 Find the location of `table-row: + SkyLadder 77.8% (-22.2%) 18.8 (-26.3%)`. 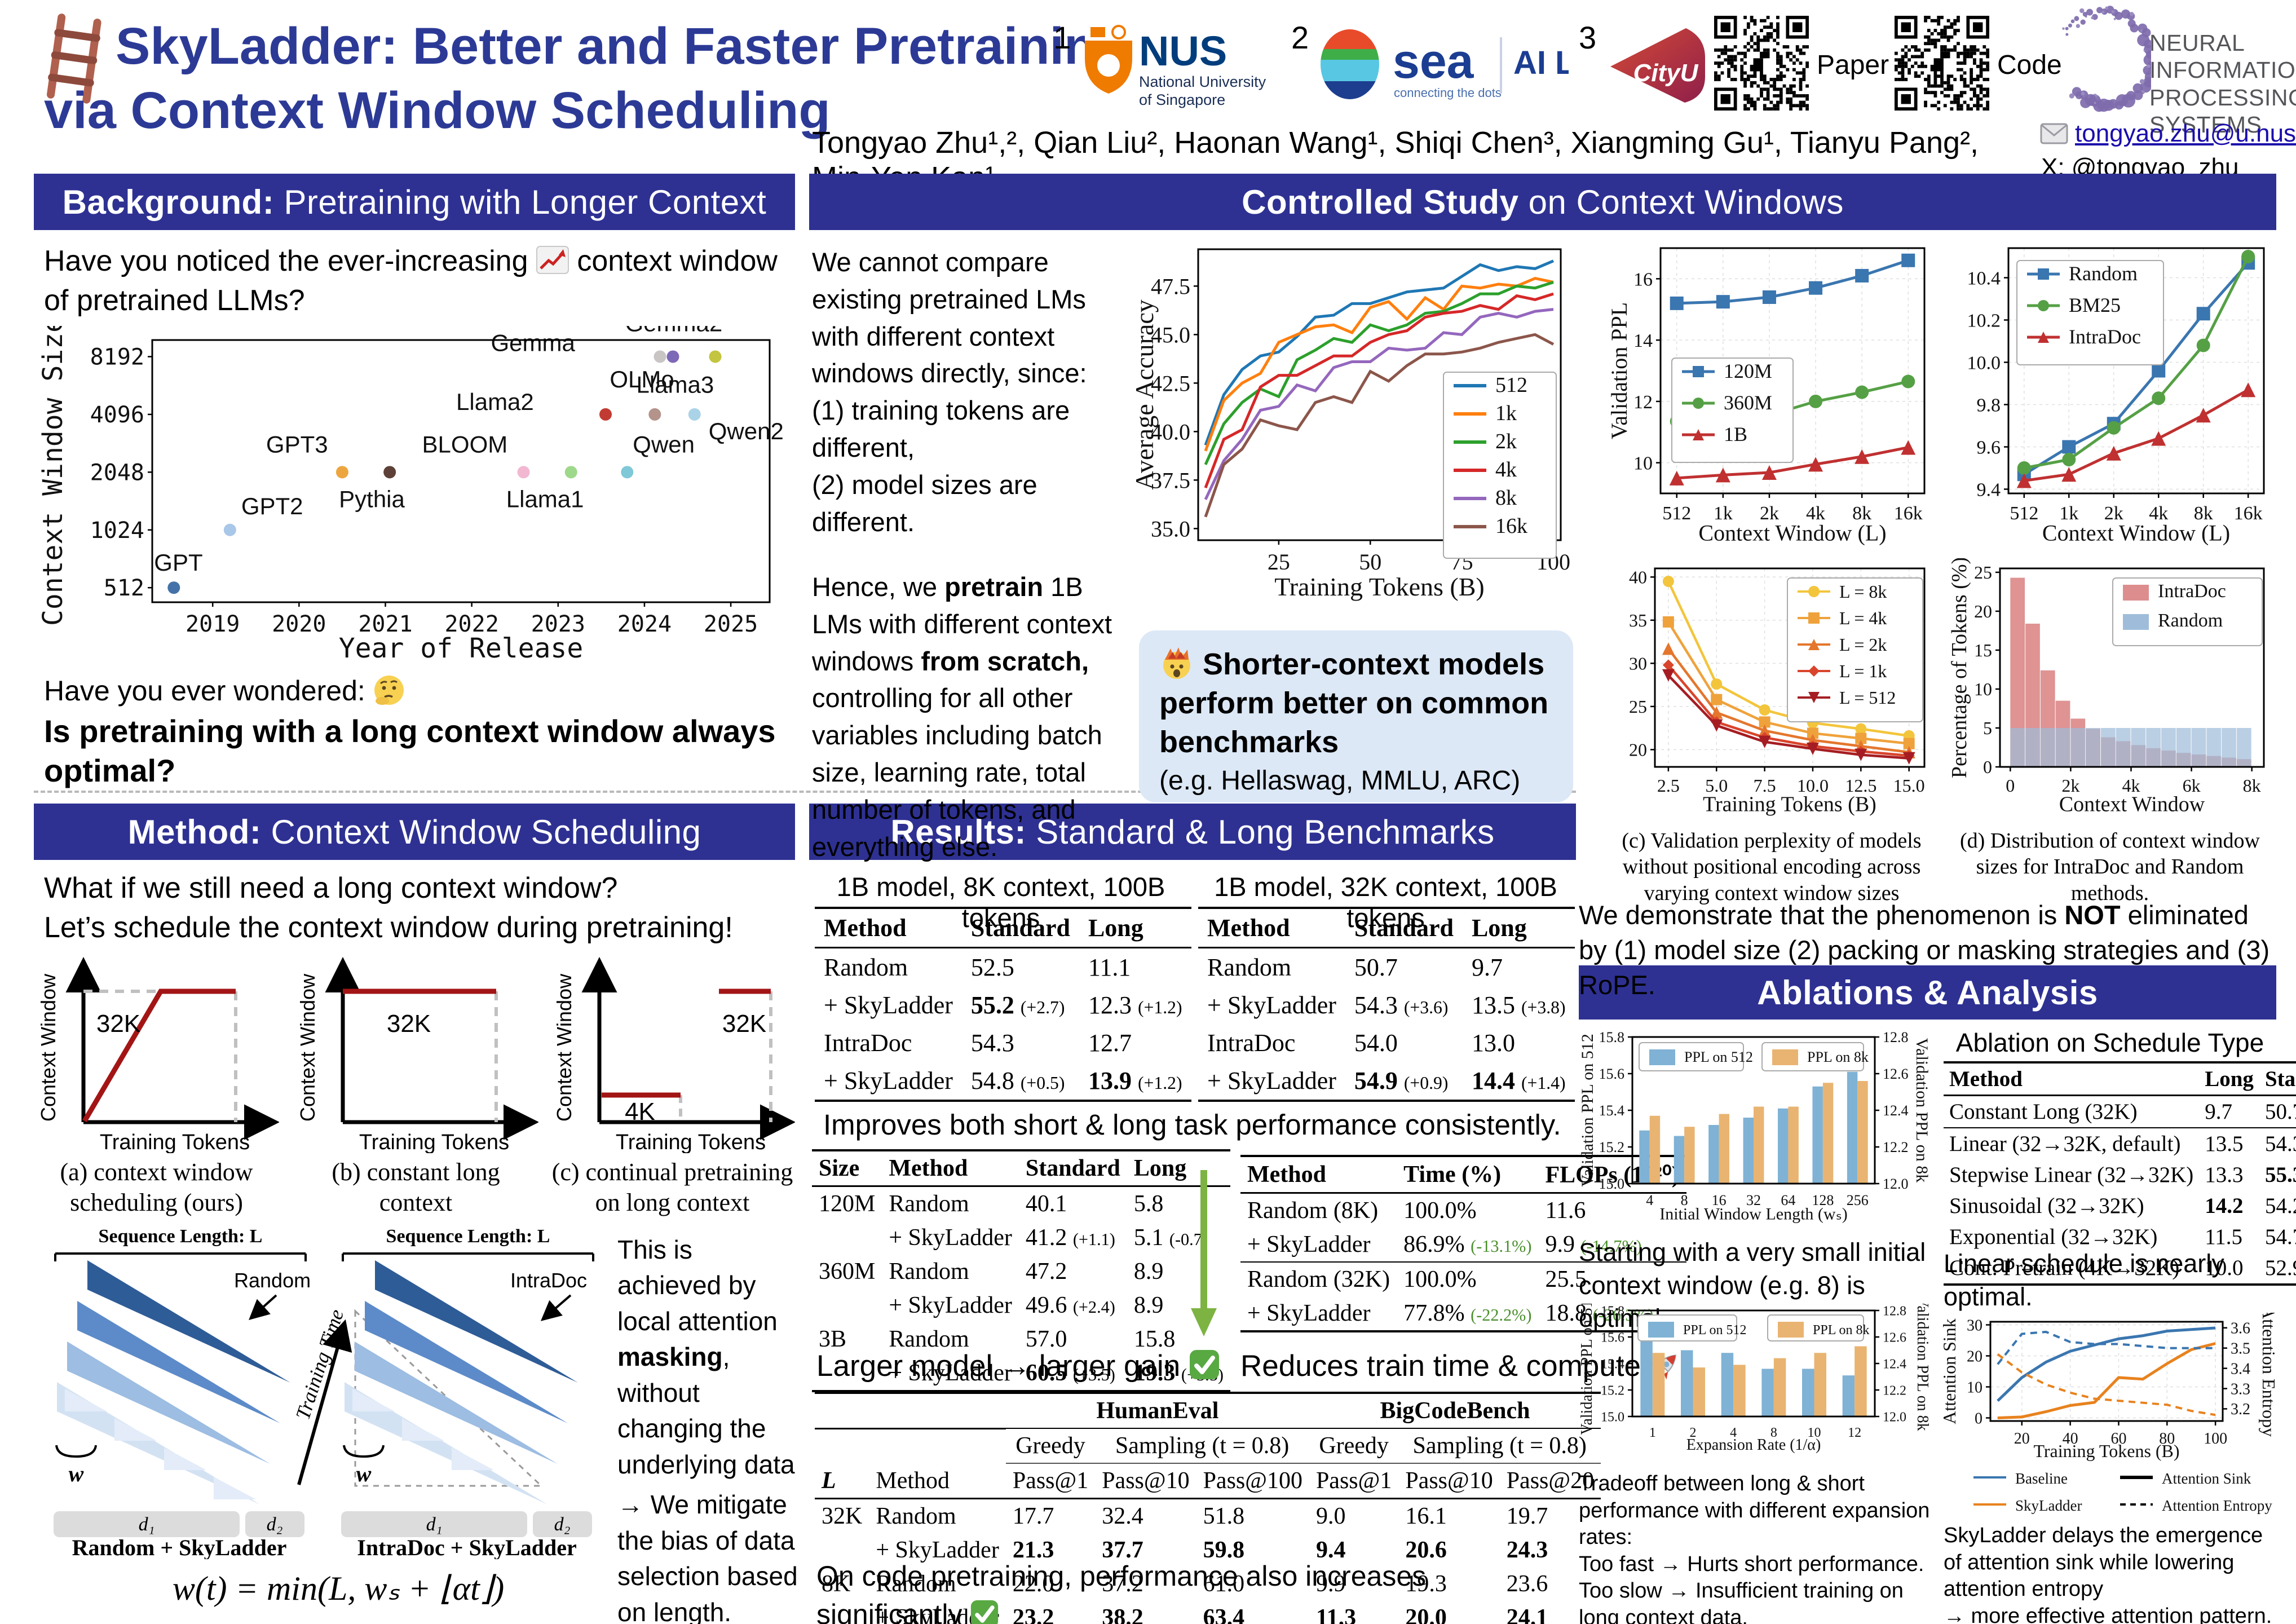

table-row: + SkyLadder 77.8% (-22.2%) 18.8 (-26.3%) is located at coordinates (1450, 1313).